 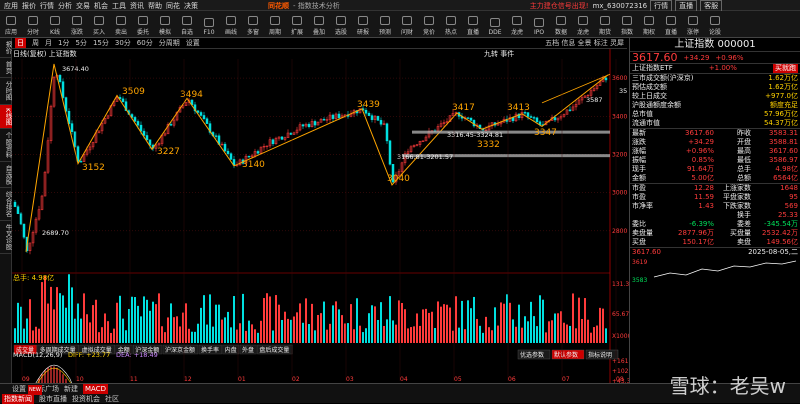 What do you see at coordinates (275, 24) in the screenshot?
I see `toolbar-button: 周期` at bounding box center [275, 24].